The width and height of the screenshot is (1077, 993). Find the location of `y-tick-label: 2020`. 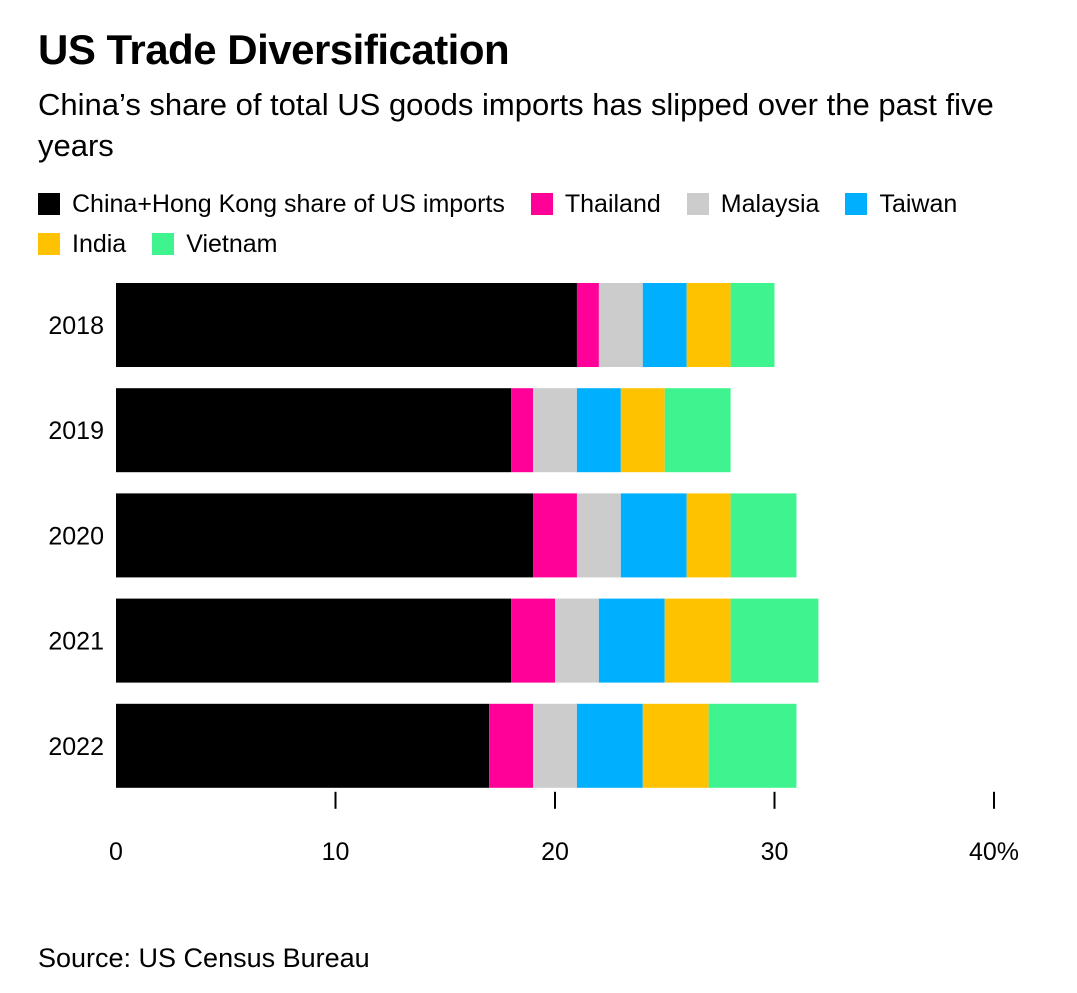

y-tick-label: 2020 is located at coordinates (76, 536).